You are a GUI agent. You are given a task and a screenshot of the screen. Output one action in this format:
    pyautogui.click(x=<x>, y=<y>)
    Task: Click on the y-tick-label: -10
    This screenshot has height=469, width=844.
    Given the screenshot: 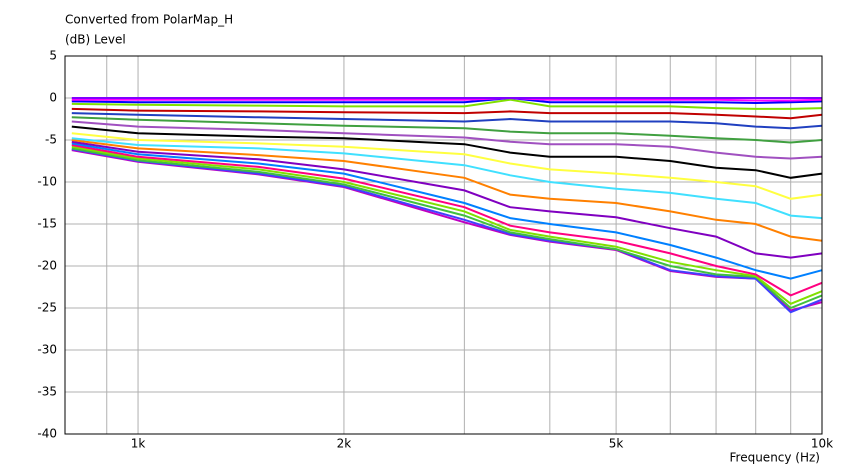 What is the action you would take?
    pyautogui.click(x=47, y=182)
    